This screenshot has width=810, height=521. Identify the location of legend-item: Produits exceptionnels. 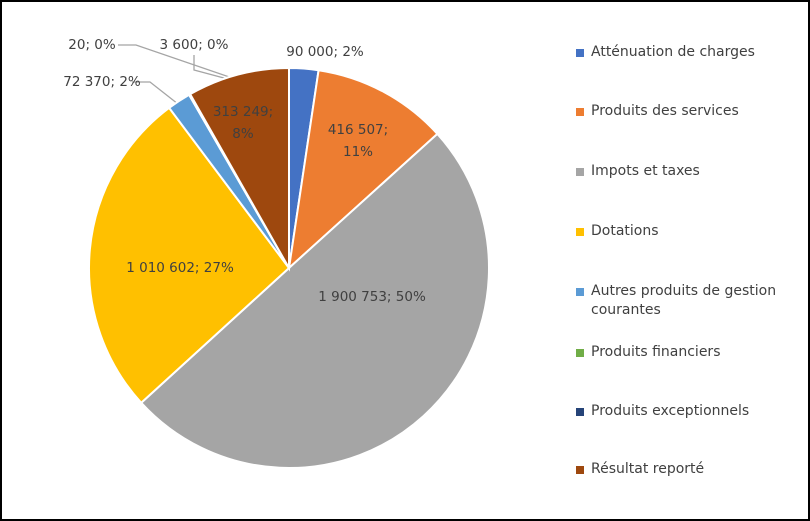
(692, 411).